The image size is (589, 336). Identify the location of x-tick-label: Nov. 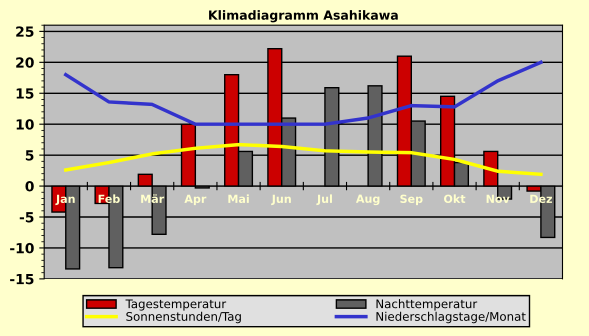
(498, 199).